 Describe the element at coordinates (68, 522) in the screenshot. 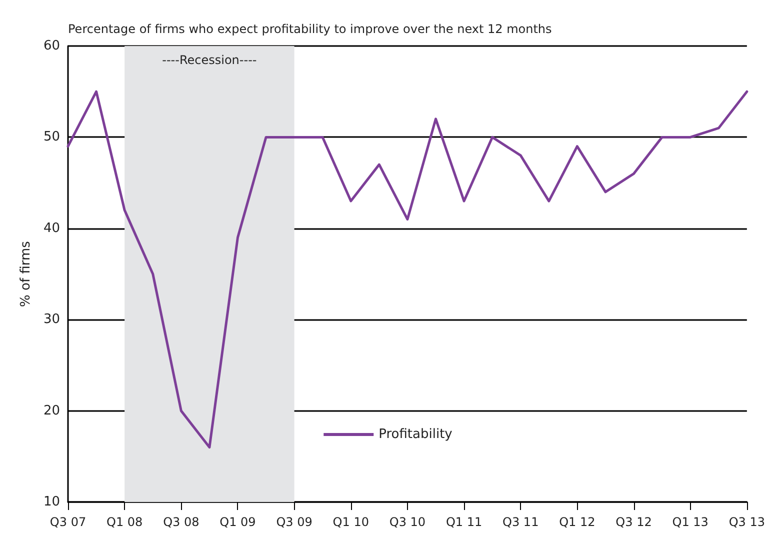

I see `x-tick-label: Q3 07` at that location.